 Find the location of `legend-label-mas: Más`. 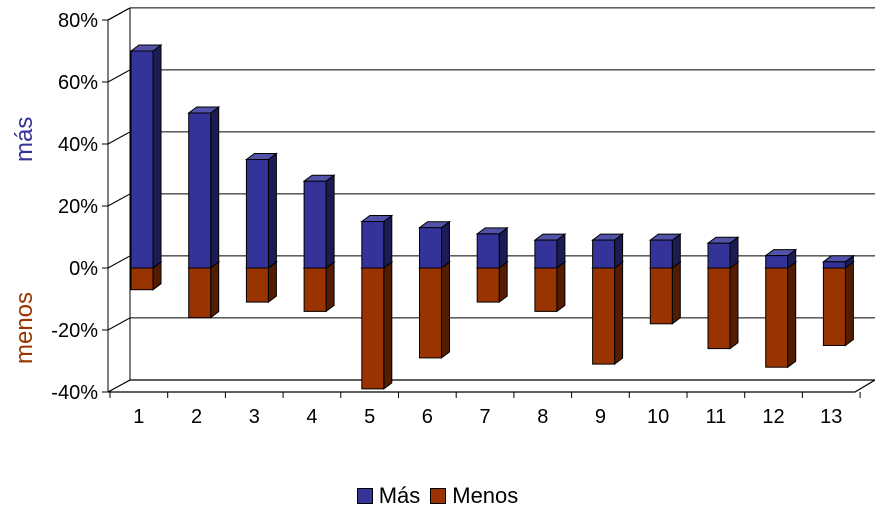

legend-label-mas: Más is located at coordinates (399, 495).